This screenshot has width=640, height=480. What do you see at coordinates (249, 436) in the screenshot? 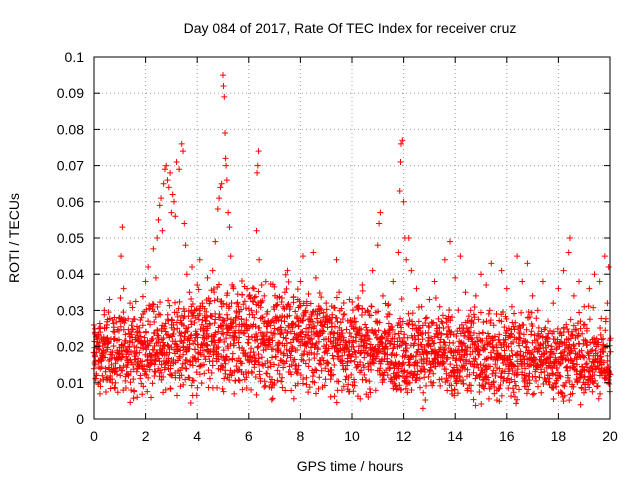
I see `x-tick-label: 6` at bounding box center [249, 436].